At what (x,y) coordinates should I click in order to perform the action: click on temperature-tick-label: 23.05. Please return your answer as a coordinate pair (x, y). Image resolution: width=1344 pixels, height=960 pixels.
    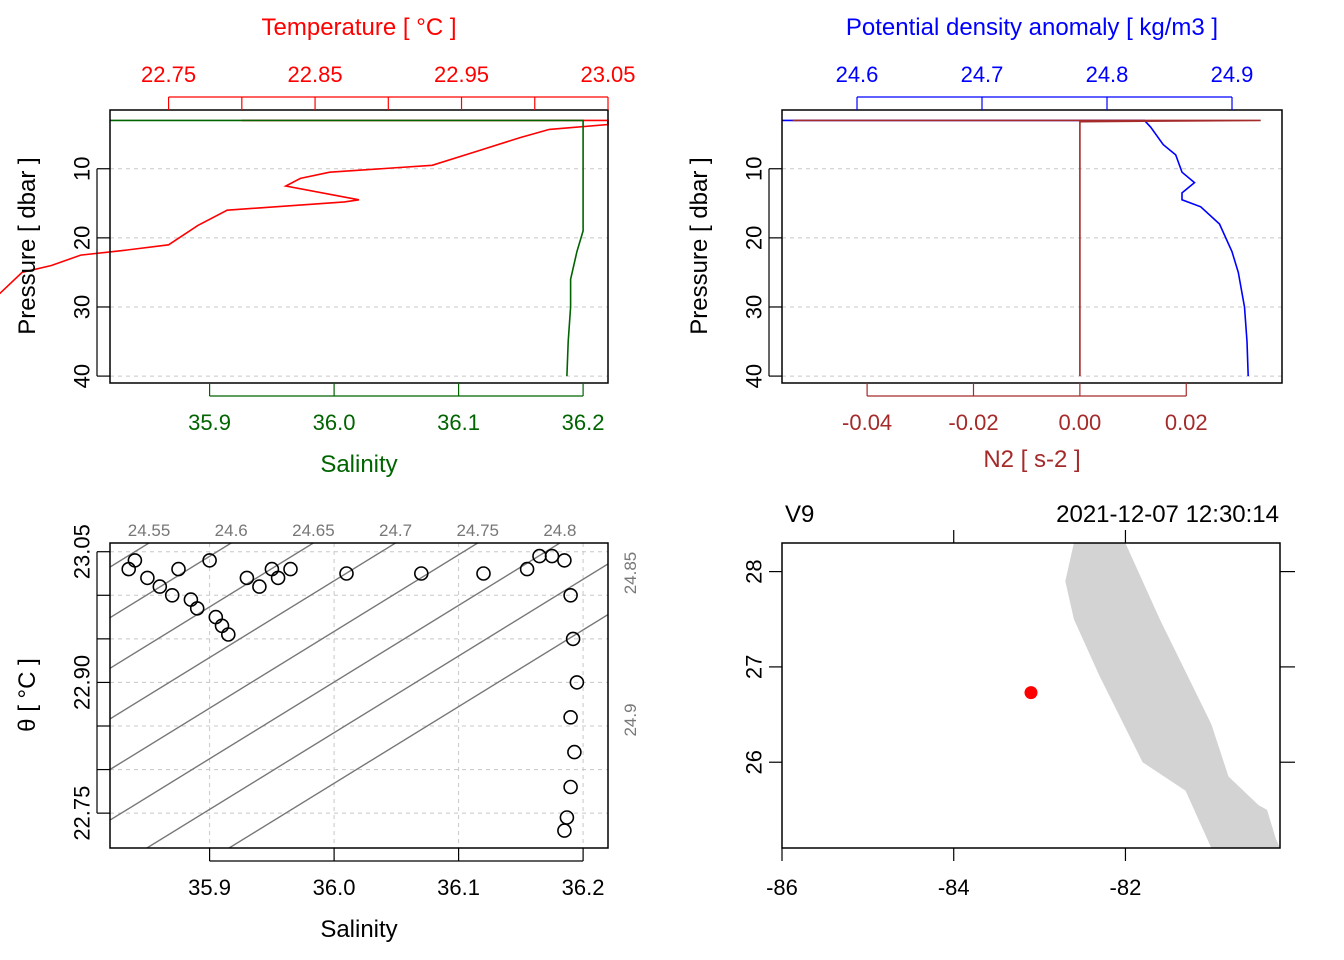
    Looking at the image, I should click on (607, 74).